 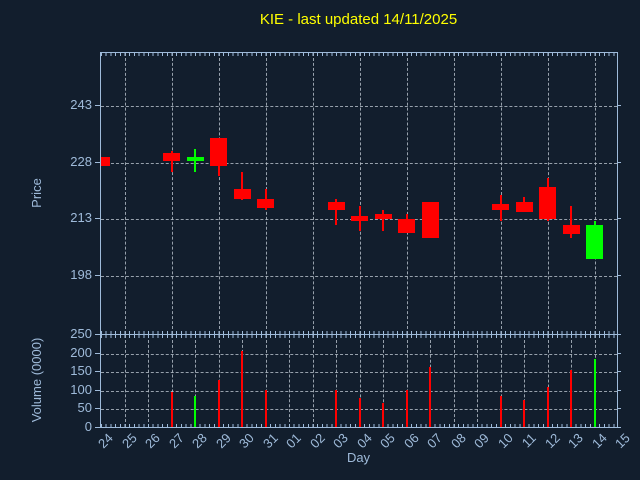 What do you see at coordinates (81, 218) in the screenshot?
I see `price-tick-label: 213` at bounding box center [81, 218].